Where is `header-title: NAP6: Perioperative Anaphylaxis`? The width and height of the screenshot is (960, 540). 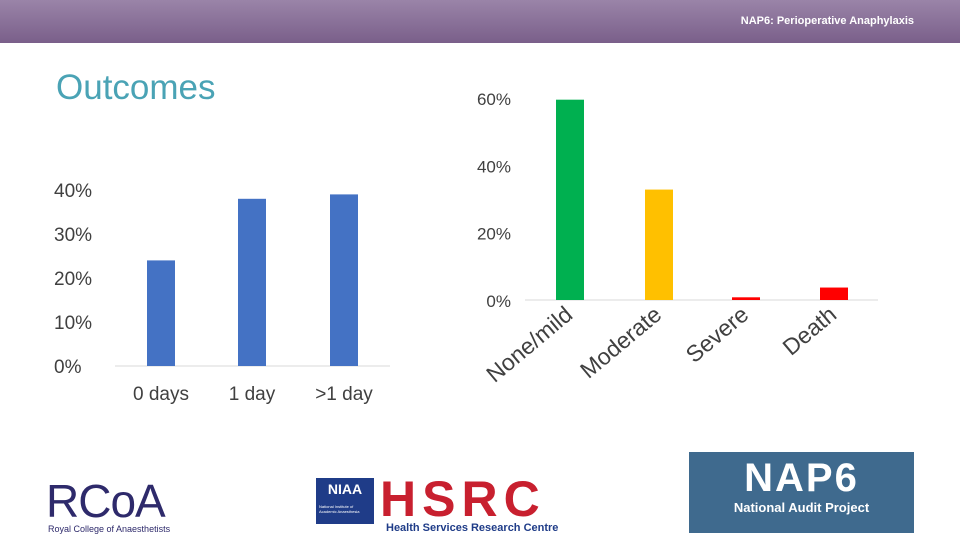 header-title: NAP6: Perioperative Anaphylaxis is located at coordinates (827, 21).